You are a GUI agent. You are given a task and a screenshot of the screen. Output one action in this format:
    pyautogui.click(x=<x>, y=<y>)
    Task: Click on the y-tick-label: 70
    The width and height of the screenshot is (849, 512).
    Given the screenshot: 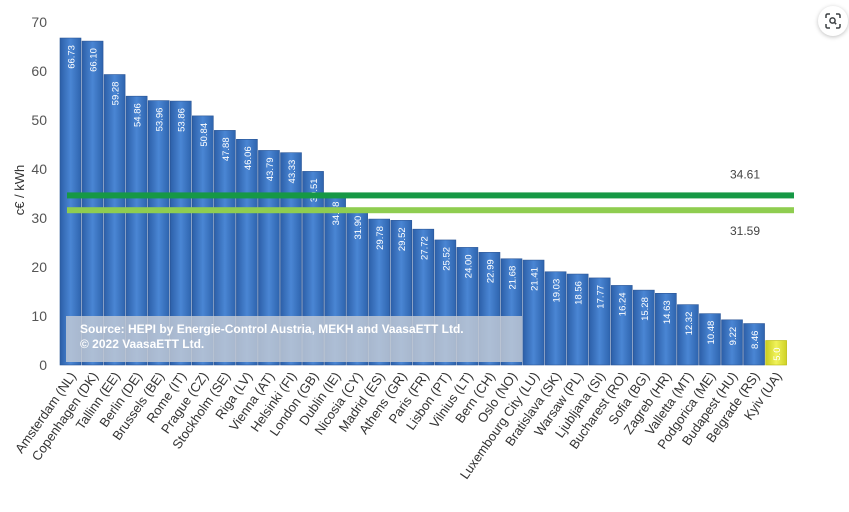 What is the action you would take?
    pyautogui.click(x=39, y=22)
    